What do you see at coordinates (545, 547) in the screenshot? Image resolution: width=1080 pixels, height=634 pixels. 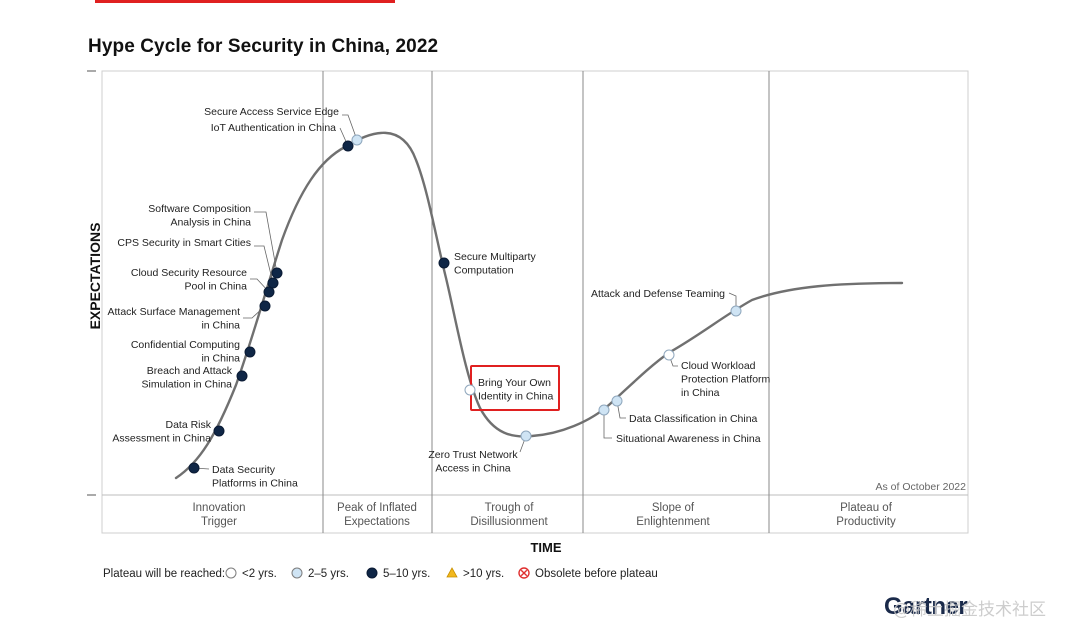 I see `x-axis-title: TIME` at bounding box center [545, 547].